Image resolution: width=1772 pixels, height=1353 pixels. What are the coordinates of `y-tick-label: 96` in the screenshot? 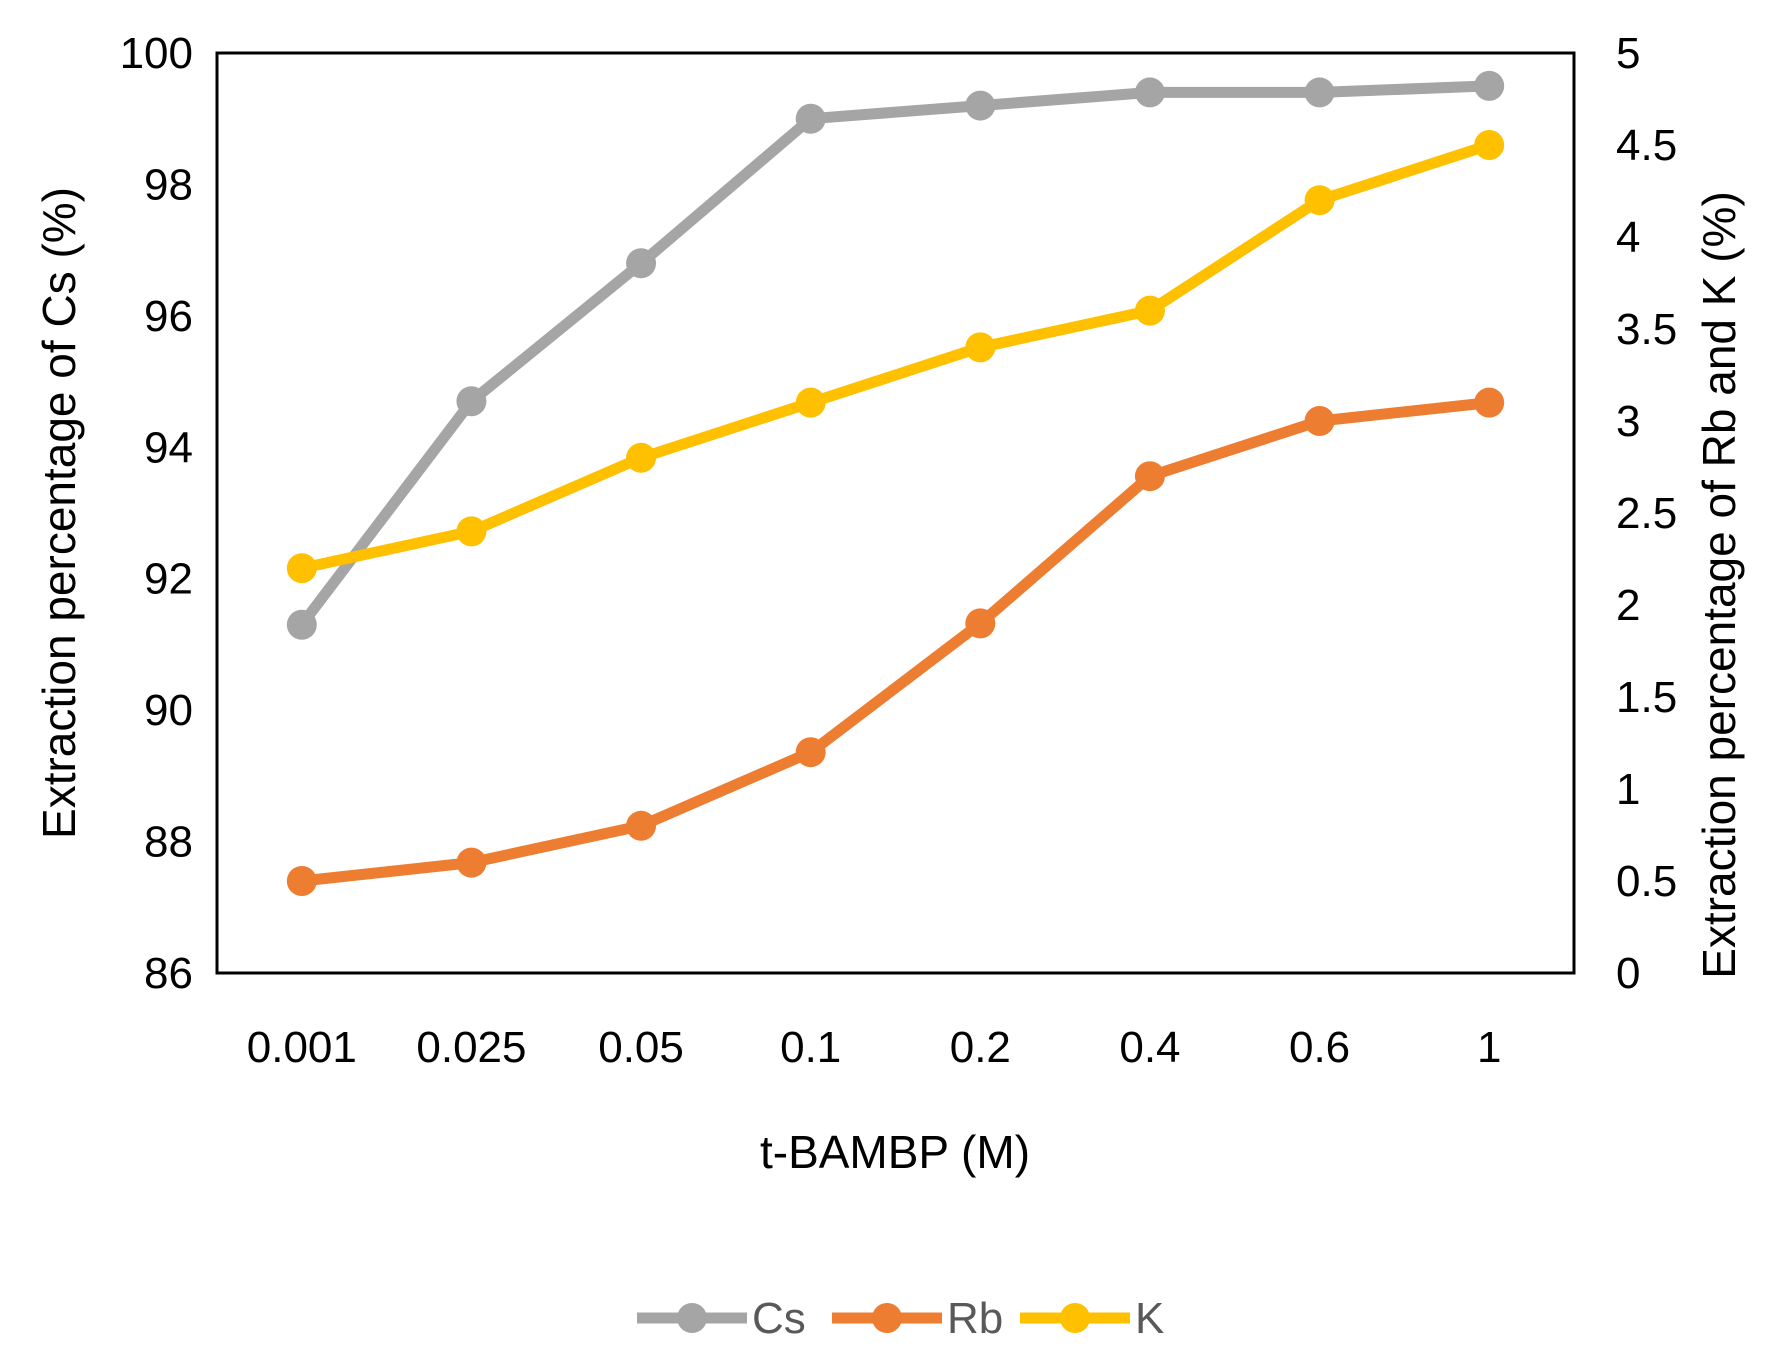 It's located at (168, 316).